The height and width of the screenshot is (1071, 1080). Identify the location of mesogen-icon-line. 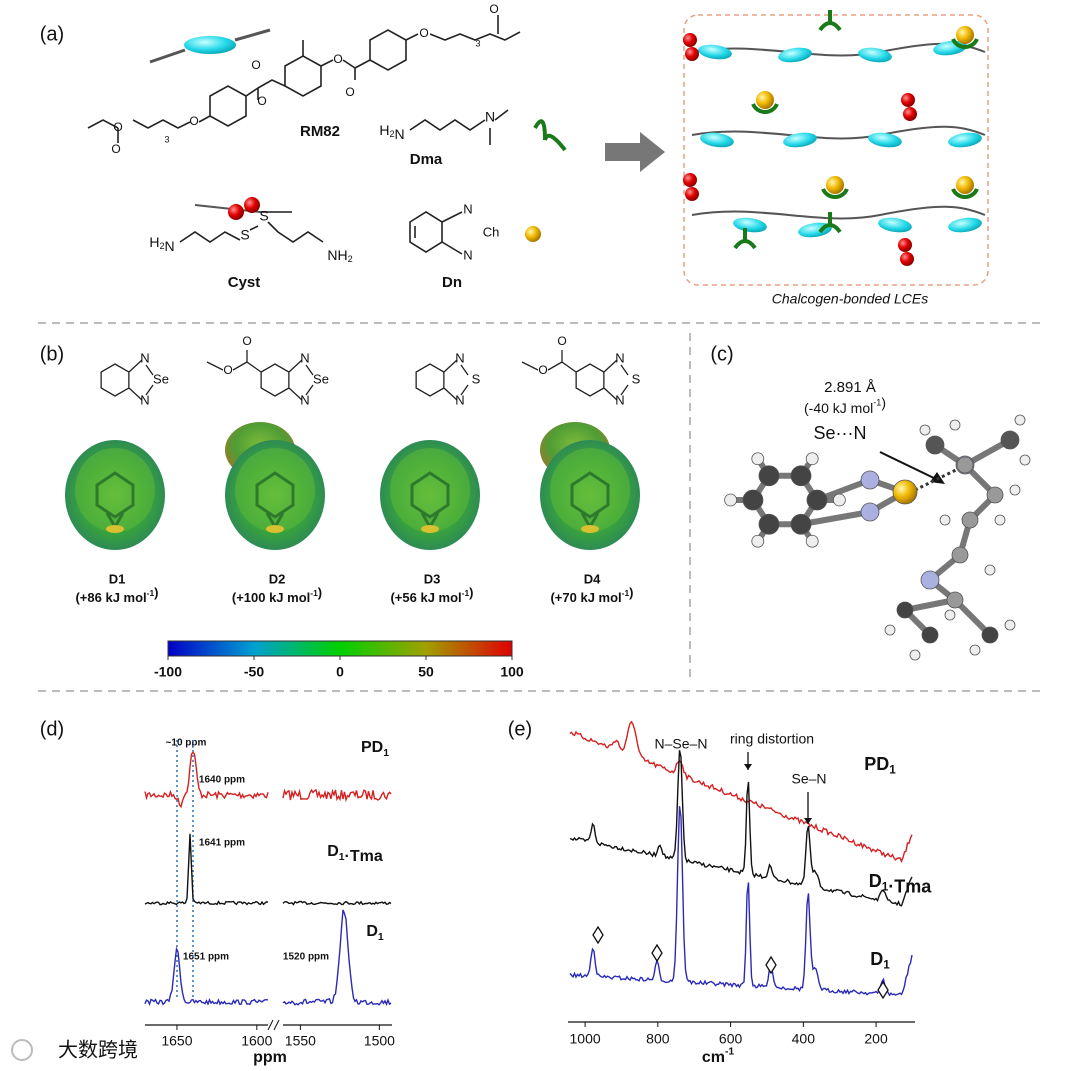
(210, 46).